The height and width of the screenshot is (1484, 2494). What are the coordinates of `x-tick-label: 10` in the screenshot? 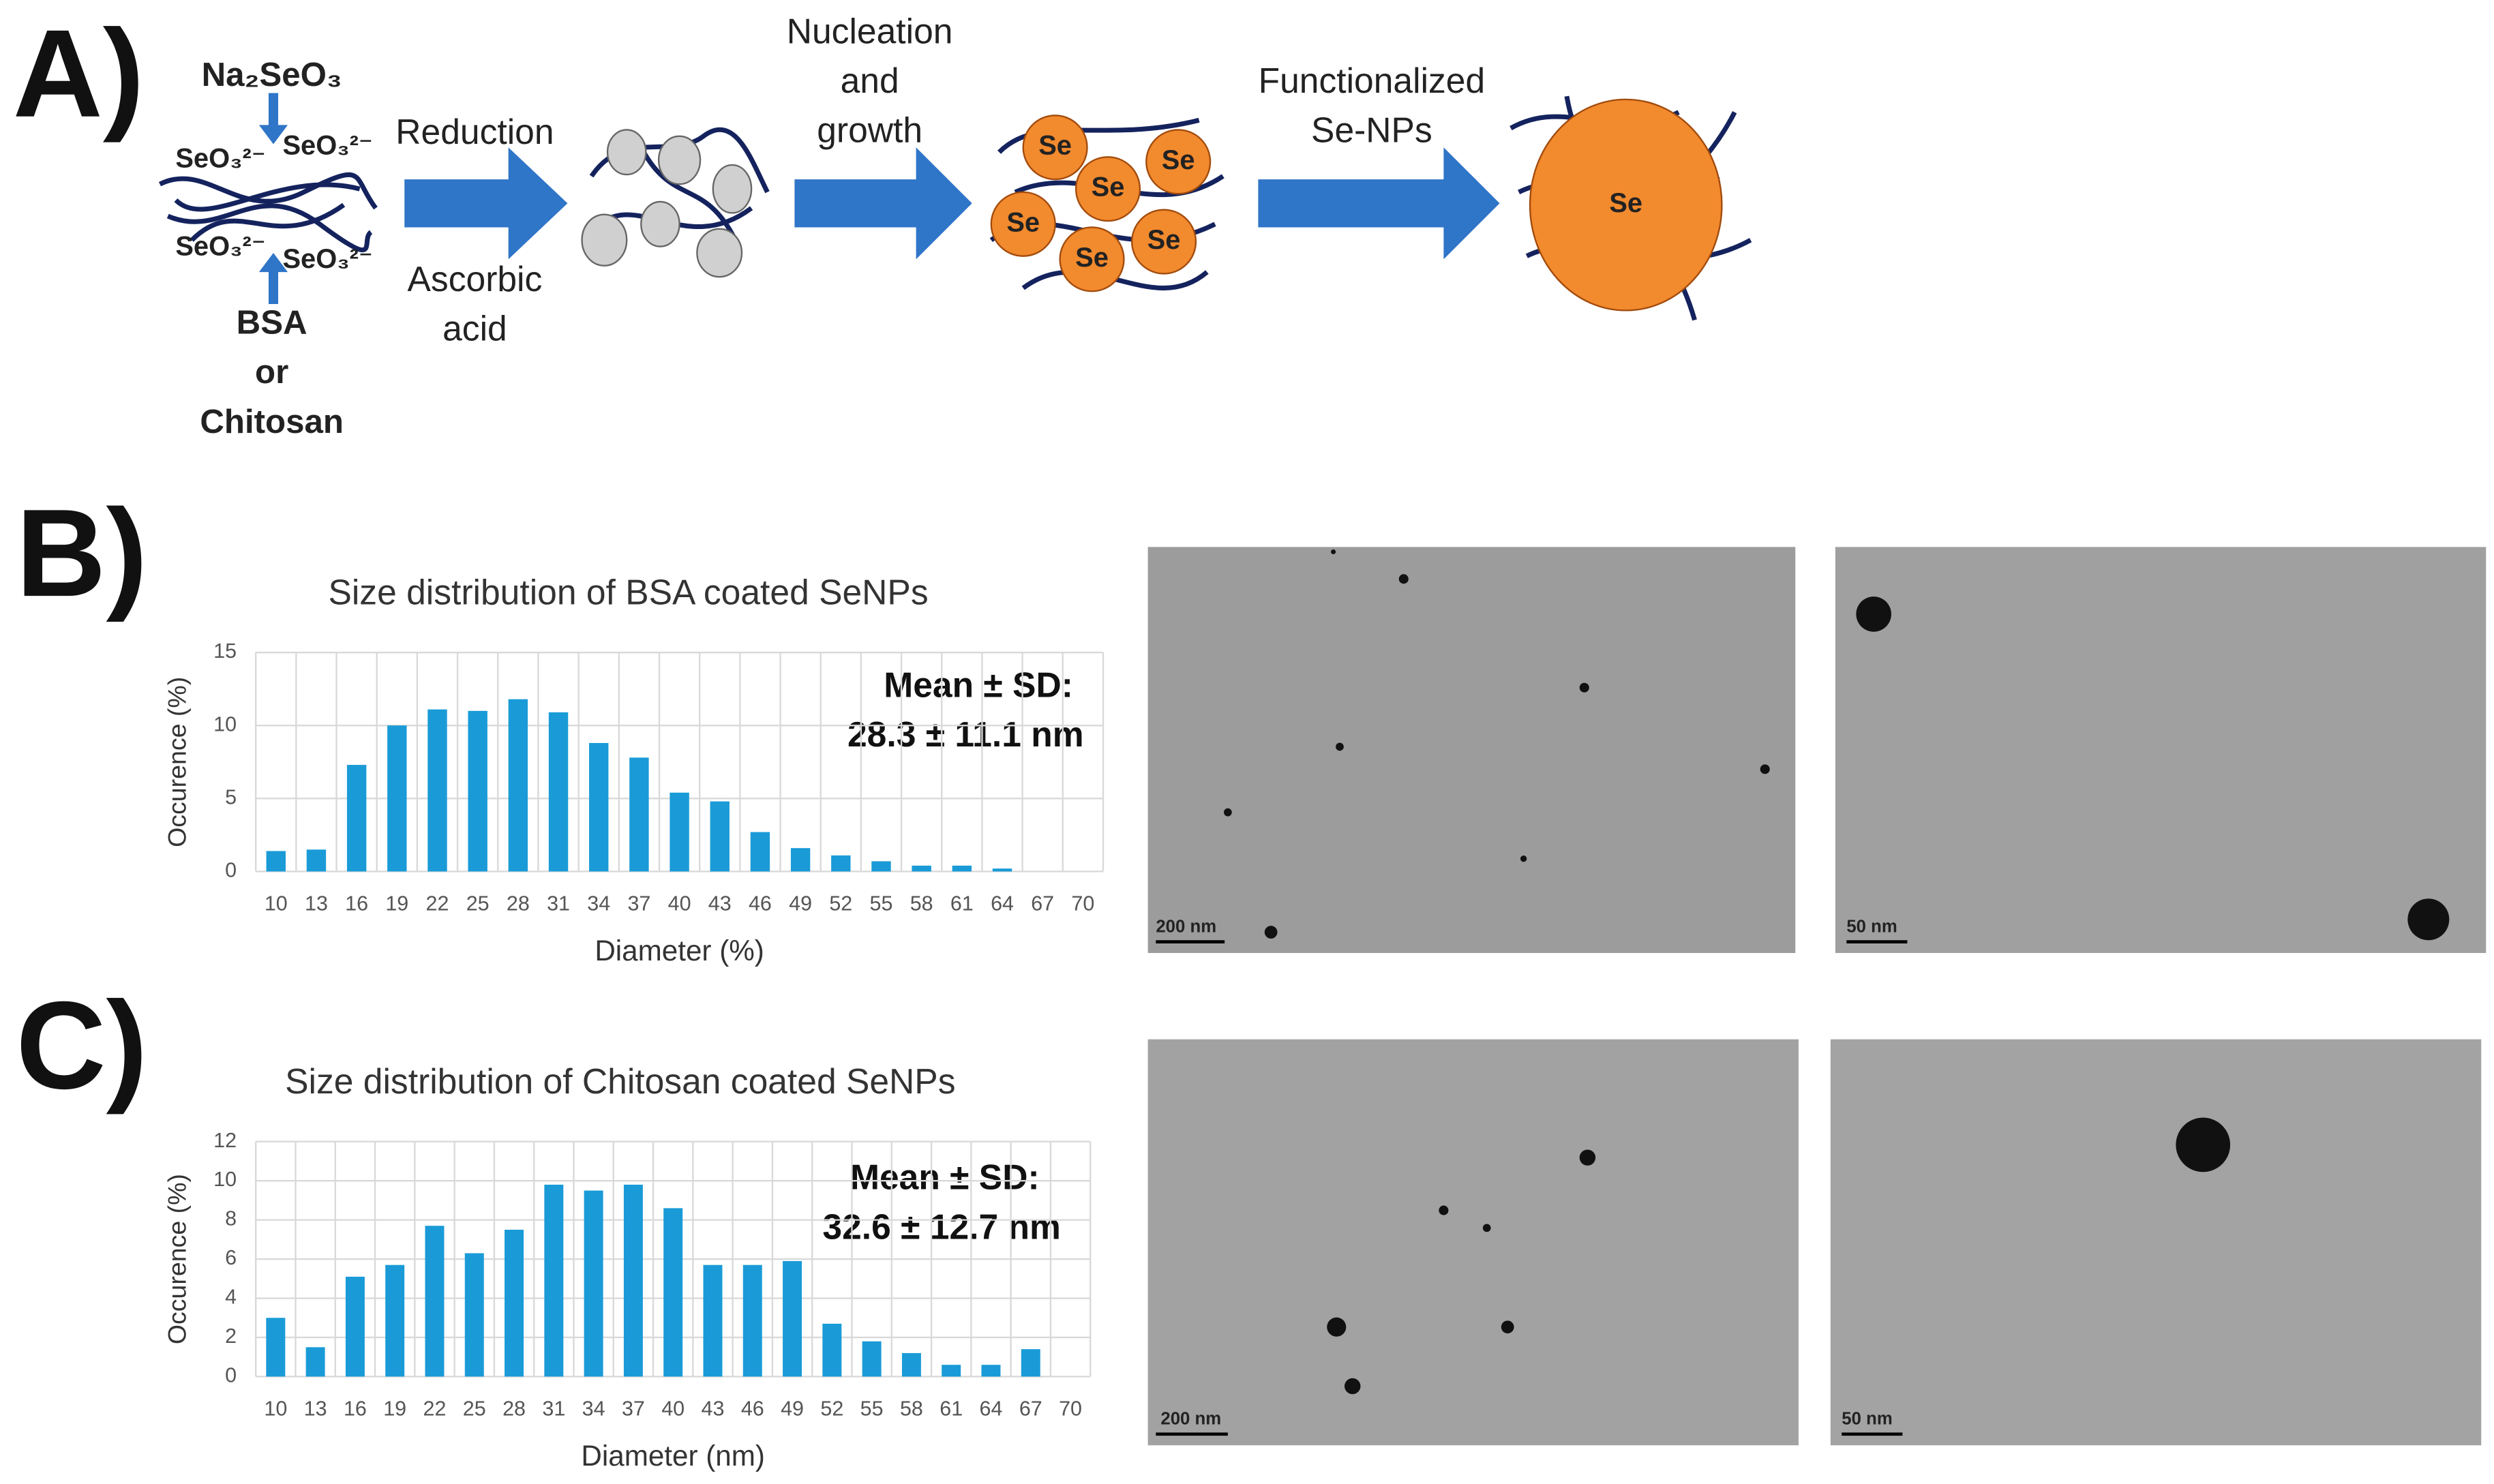 It's located at (275, 1409).